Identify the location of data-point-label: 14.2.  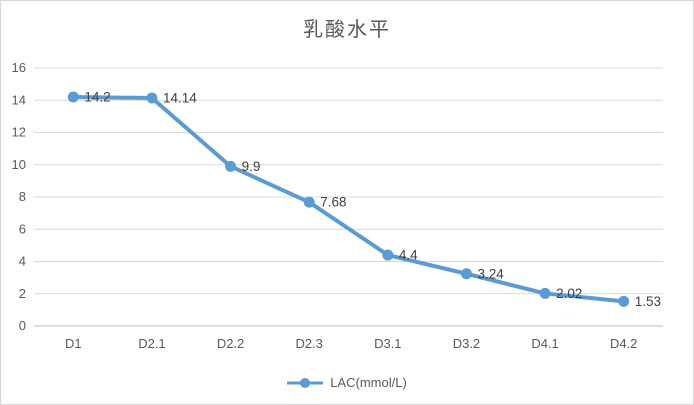
(97, 97).